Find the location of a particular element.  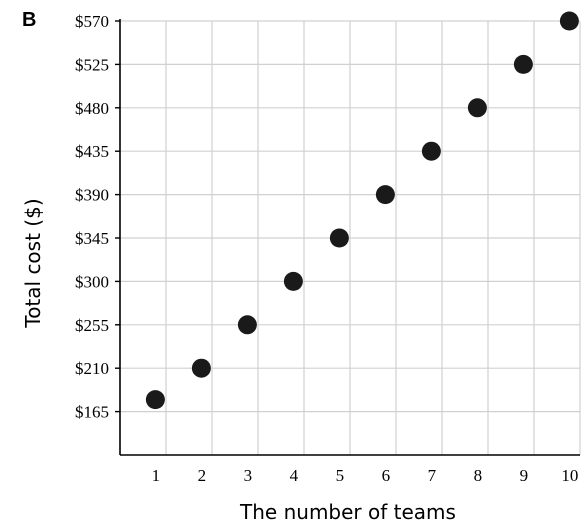

y-tick-label: $570 is located at coordinates (92, 21).